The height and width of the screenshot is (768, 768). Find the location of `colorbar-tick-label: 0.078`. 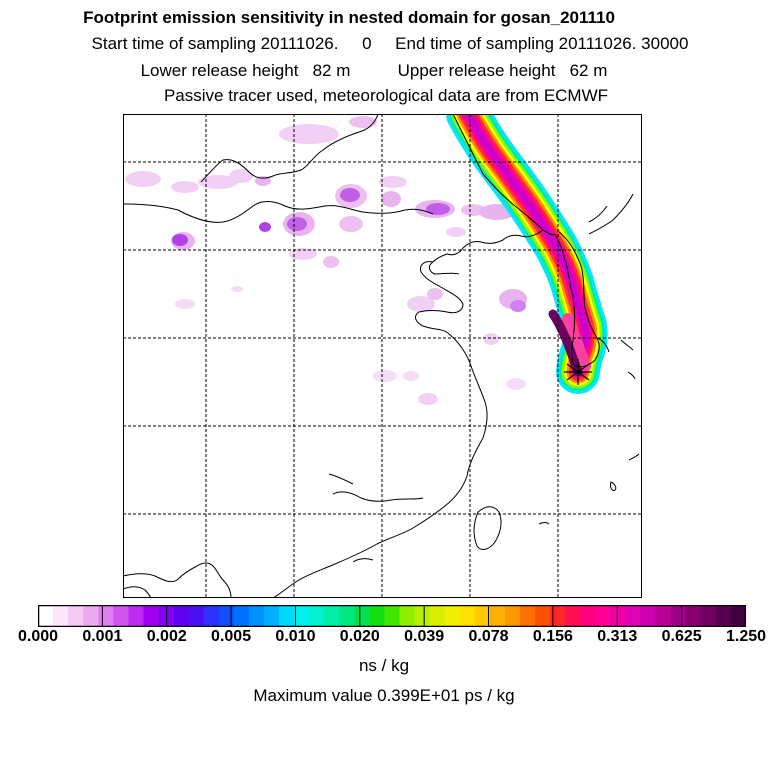

colorbar-tick-label: 0.078 is located at coordinates (488, 636).